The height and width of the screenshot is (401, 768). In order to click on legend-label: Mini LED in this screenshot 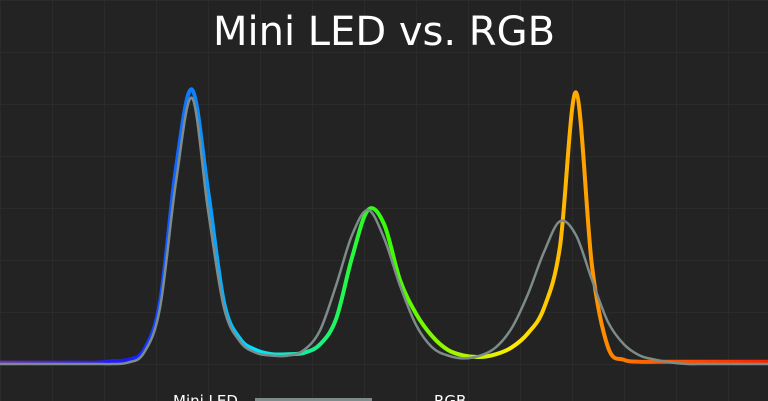, I will do `click(205, 396)`.